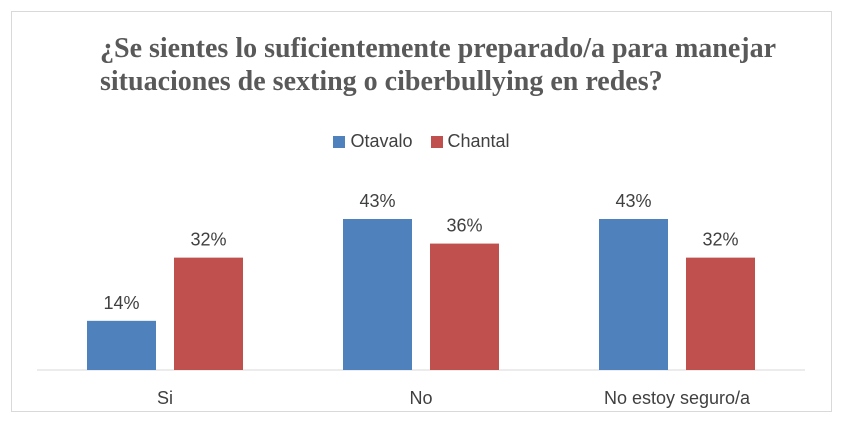 This screenshot has width=843, height=423. What do you see at coordinates (478, 141) in the screenshot?
I see `legend-label-chantal: Chantal` at bounding box center [478, 141].